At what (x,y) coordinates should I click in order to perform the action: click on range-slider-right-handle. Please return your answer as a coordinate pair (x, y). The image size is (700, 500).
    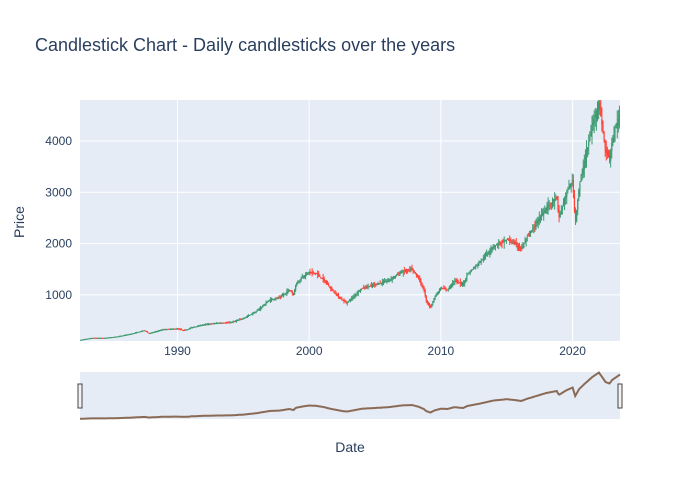
    Looking at the image, I should click on (620, 396).